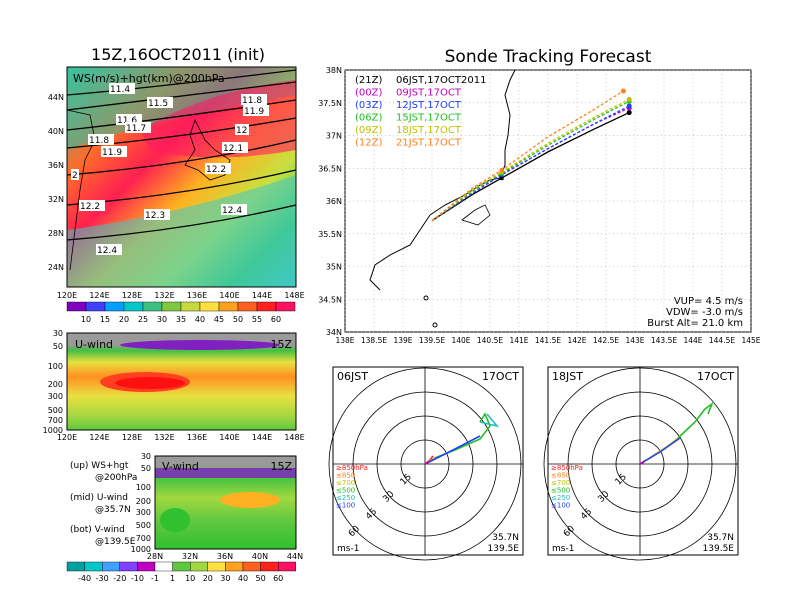 Image resolution: width=792 pixels, height=612 pixels. I want to click on note-mid2: @35.7N, so click(113, 510).